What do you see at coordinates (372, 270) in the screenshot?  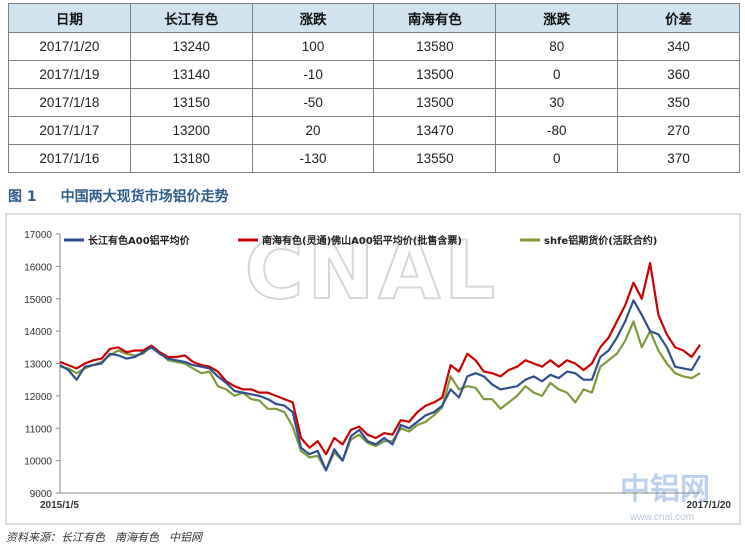 I see `watermark-cnal: CNAL` at bounding box center [372, 270].